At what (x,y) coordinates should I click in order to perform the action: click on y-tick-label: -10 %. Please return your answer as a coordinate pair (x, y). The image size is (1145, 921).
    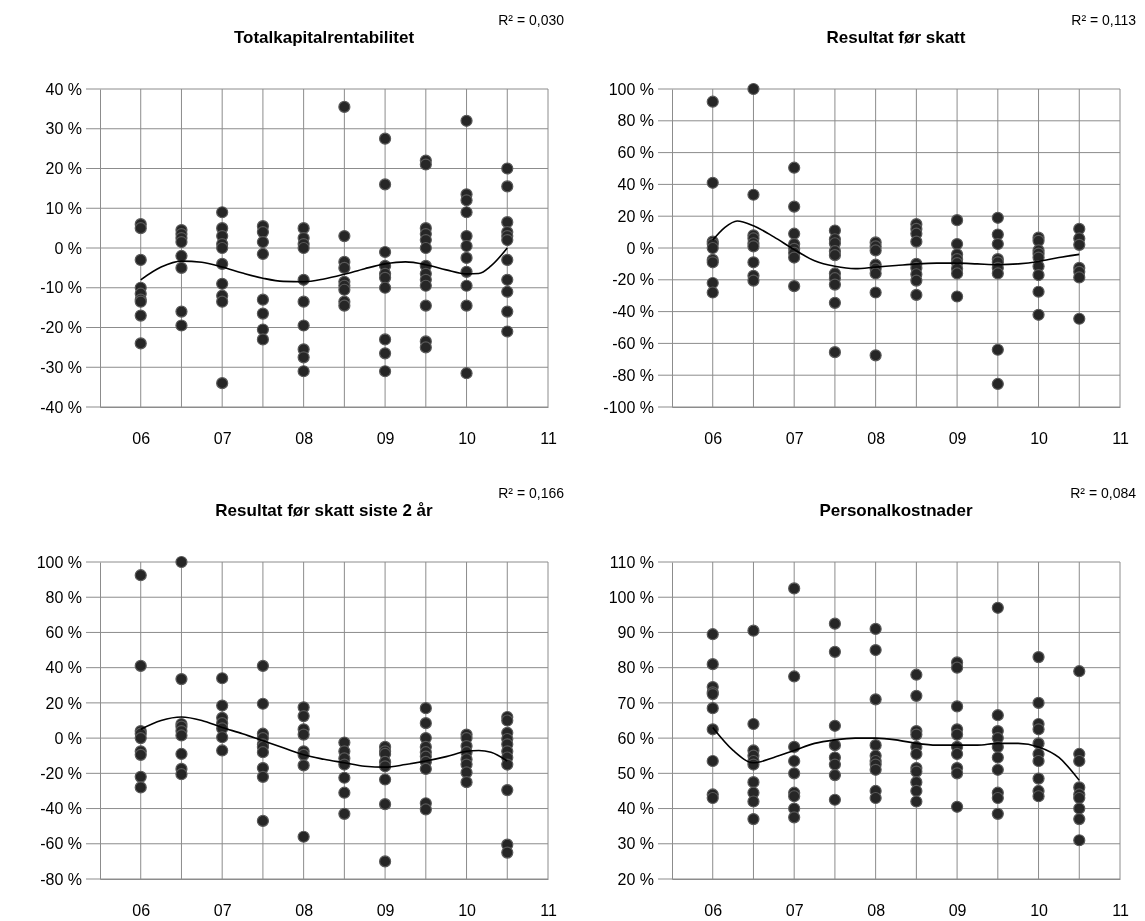
    Looking at the image, I should click on (61, 288).